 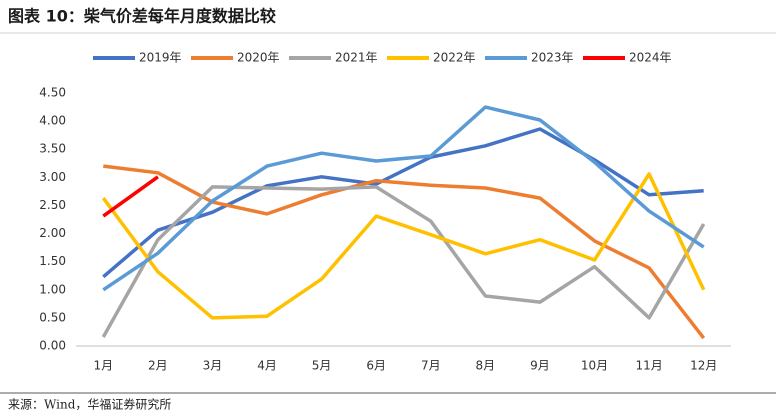 What do you see at coordinates (486, 366) in the screenshot?
I see `x-tick-label: 8月` at bounding box center [486, 366].